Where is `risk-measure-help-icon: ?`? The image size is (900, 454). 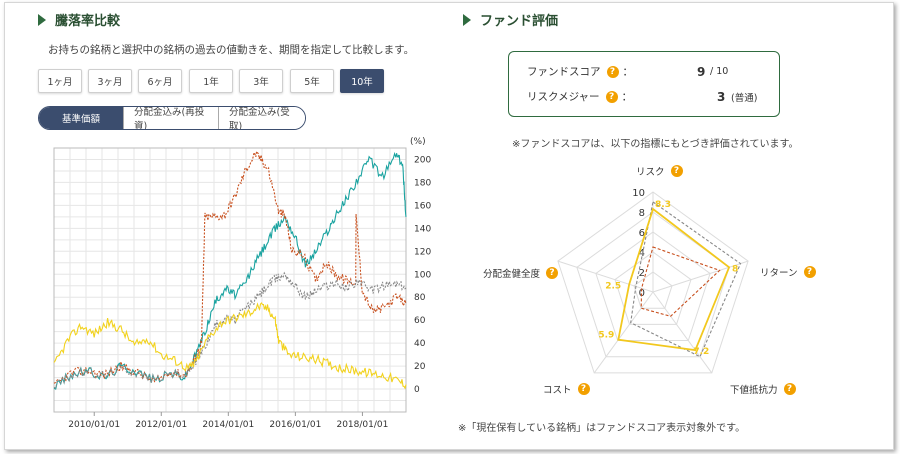
risk-measure-help-icon: ? is located at coordinates (611, 96).